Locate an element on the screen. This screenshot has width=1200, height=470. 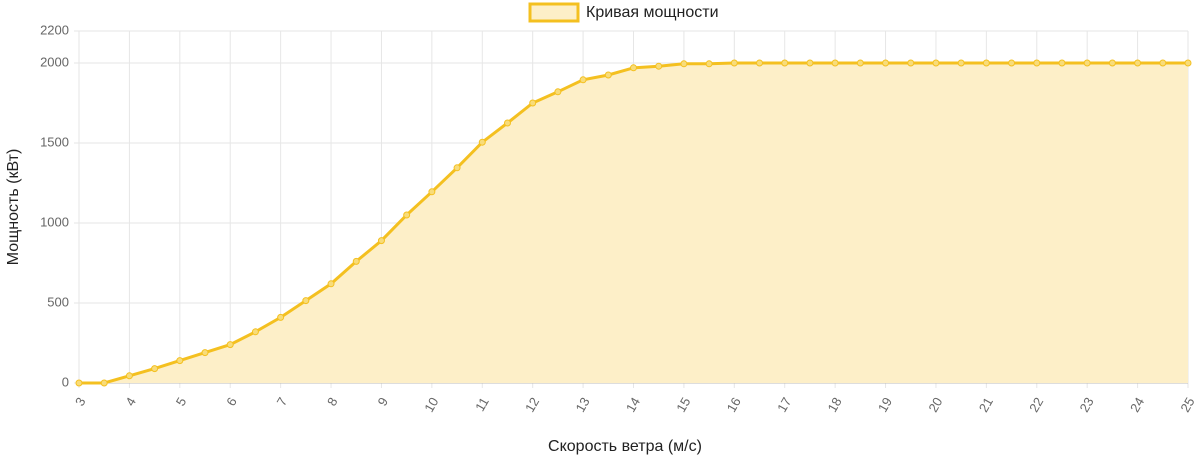
y-tick-label: 1500 is located at coordinates (54, 141).